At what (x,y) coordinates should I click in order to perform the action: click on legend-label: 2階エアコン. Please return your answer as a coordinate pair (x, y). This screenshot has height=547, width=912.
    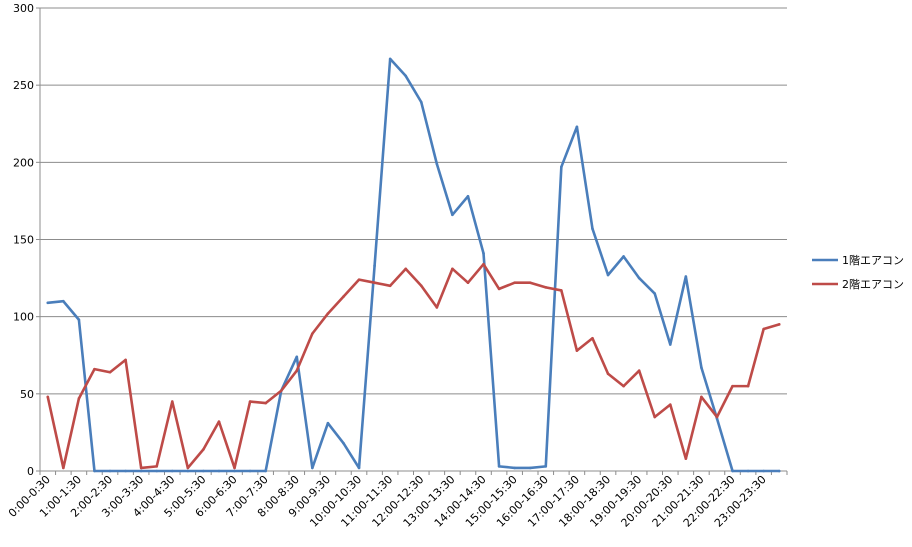
    Looking at the image, I should click on (873, 284).